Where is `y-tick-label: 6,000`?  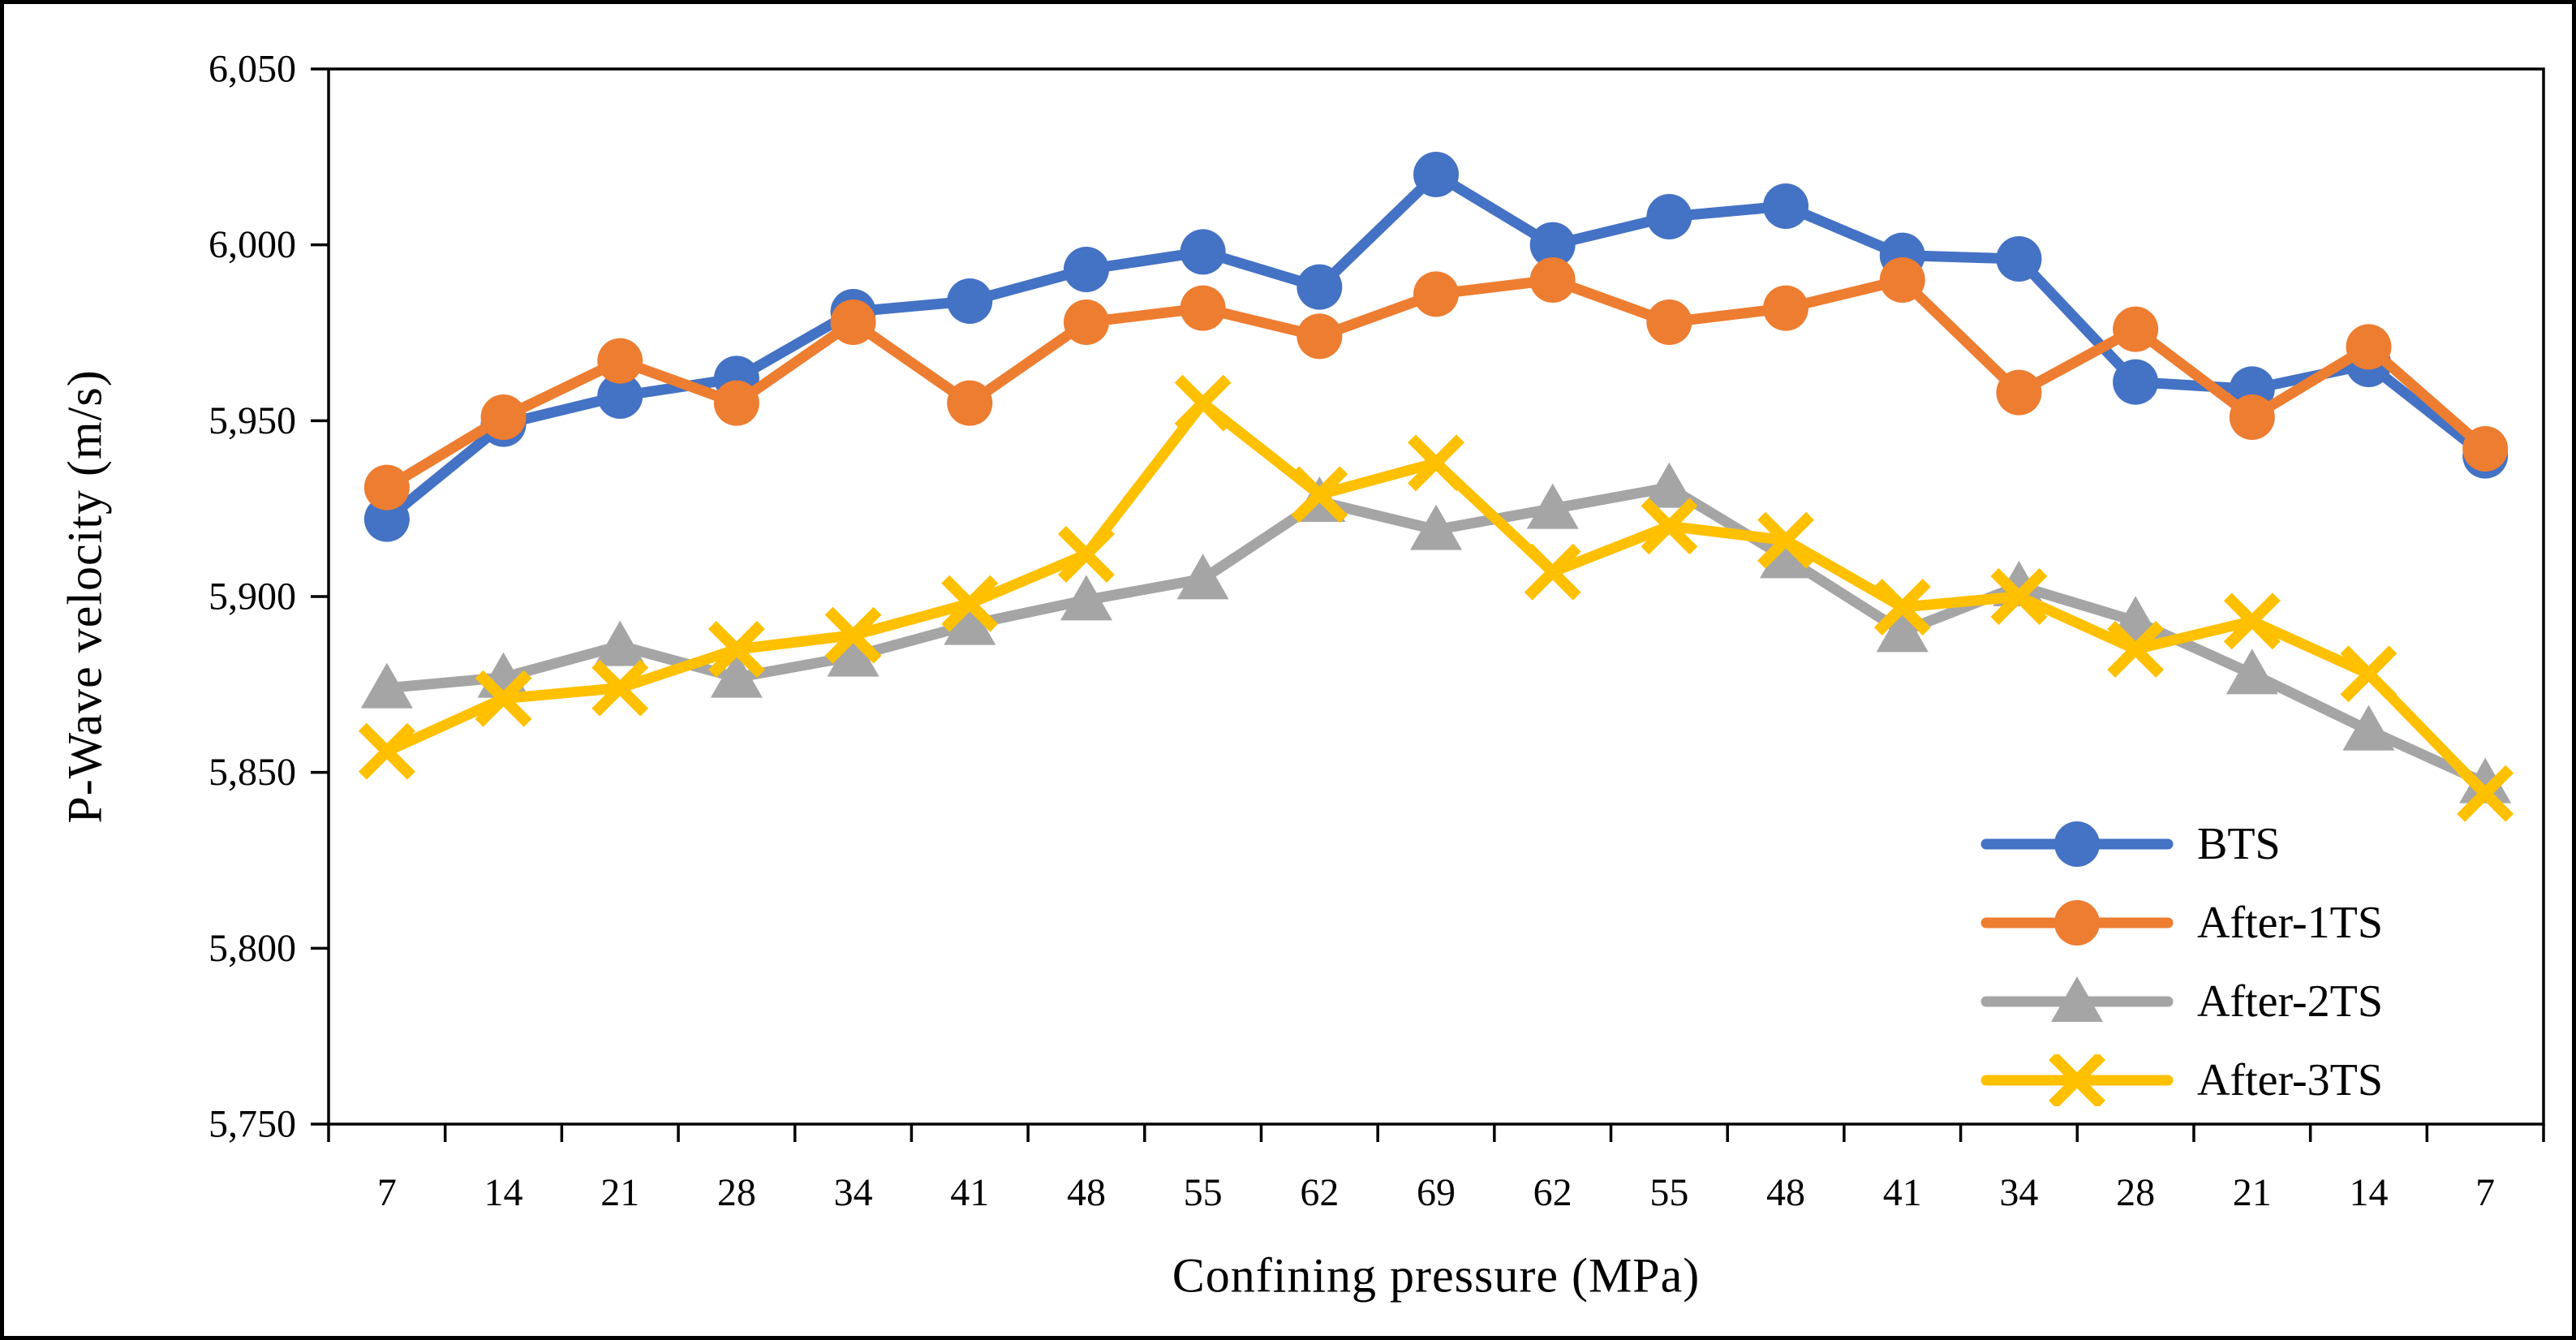
y-tick-label: 6,000 is located at coordinates (252, 245).